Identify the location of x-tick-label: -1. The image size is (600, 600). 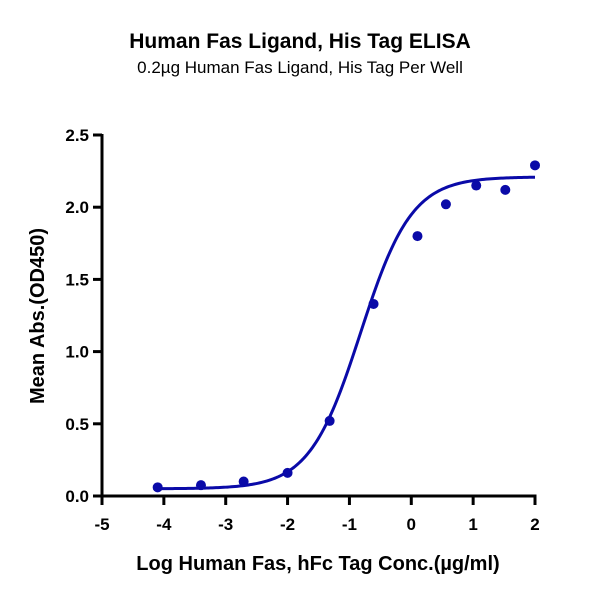
(349, 524).